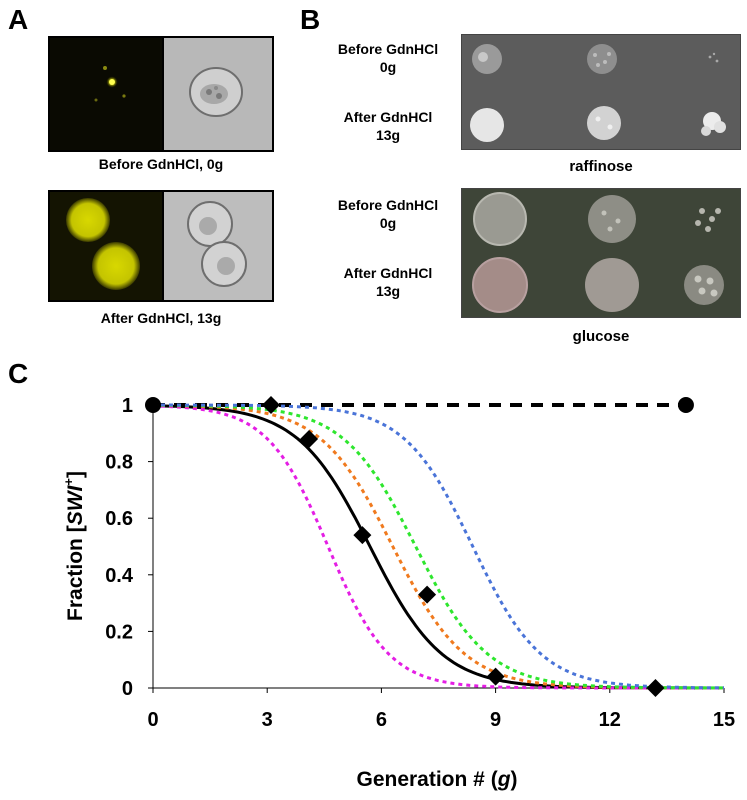 Image resolution: width=747 pixels, height=800 pixels. What do you see at coordinates (436, 779) in the screenshot?
I see `x-axis-label: Generation # (g)` at bounding box center [436, 779].